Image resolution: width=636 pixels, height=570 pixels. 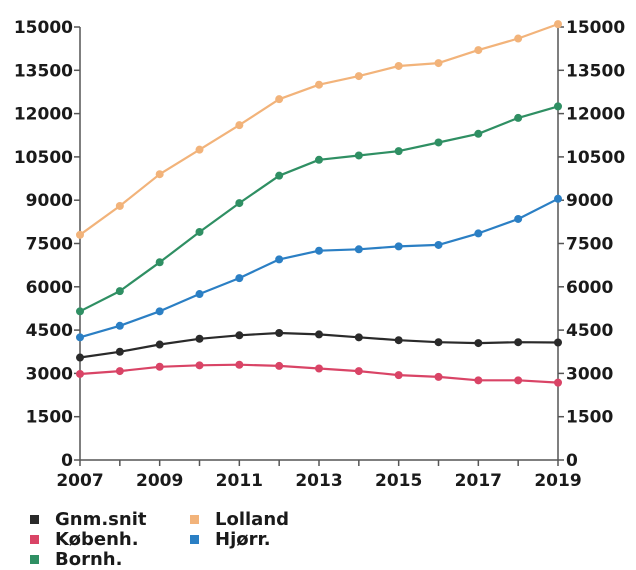 I want to click on legend-item: Lolland, so click(x=239, y=519).